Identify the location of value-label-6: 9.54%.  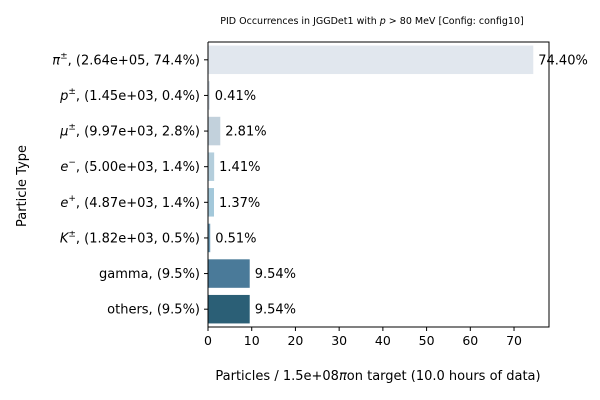
(275, 274).